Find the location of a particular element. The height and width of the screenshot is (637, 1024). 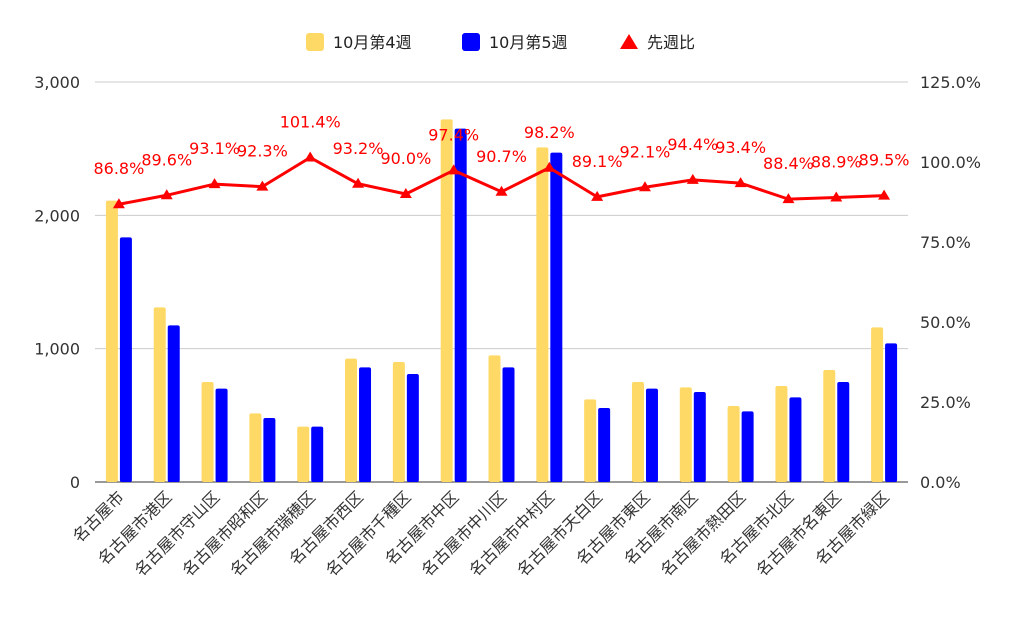

y-left-tick-label: 2,000 is located at coordinates (57, 215).